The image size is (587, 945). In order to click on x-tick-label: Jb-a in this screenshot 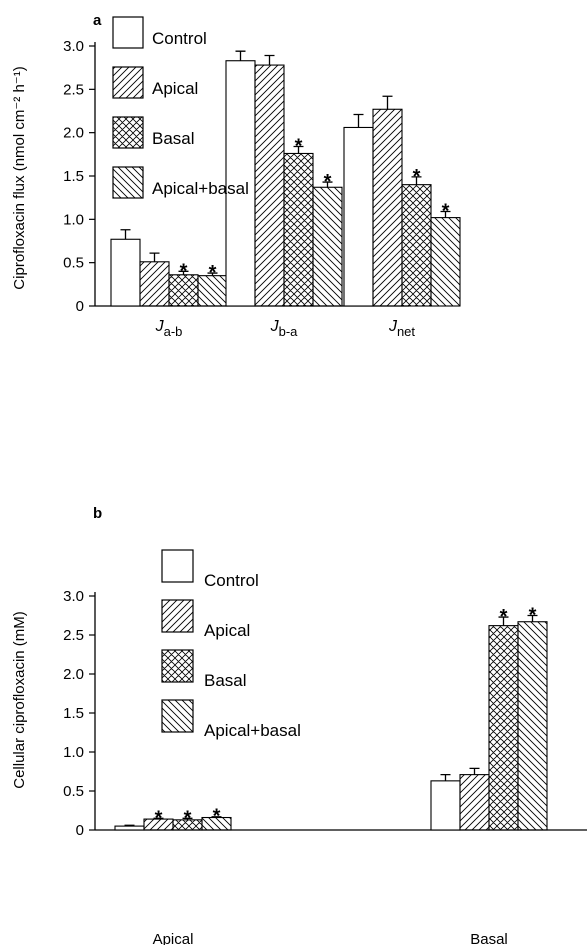, I will do `click(284, 328)`.